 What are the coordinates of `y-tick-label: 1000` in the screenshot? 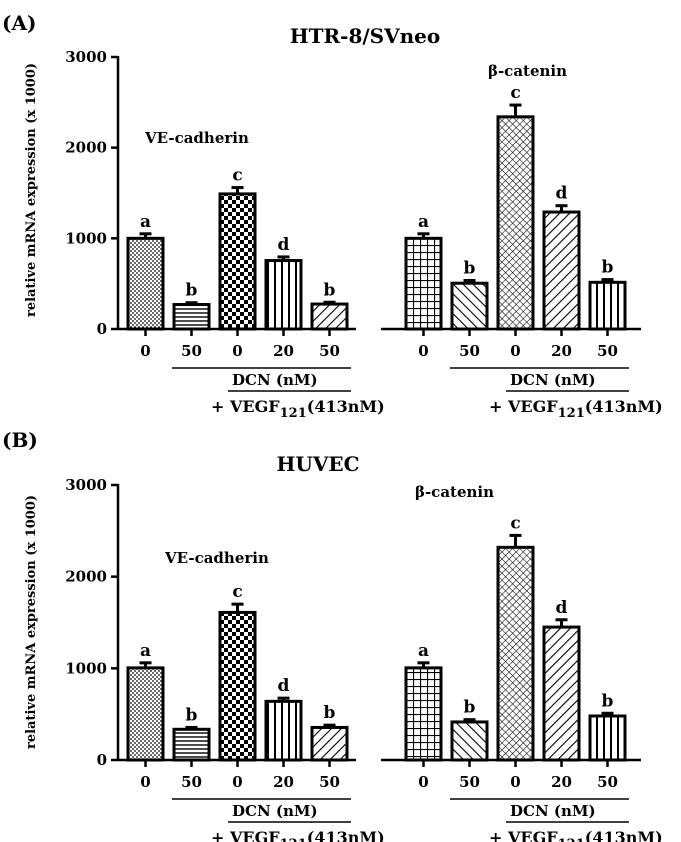 It's located at (86, 668).